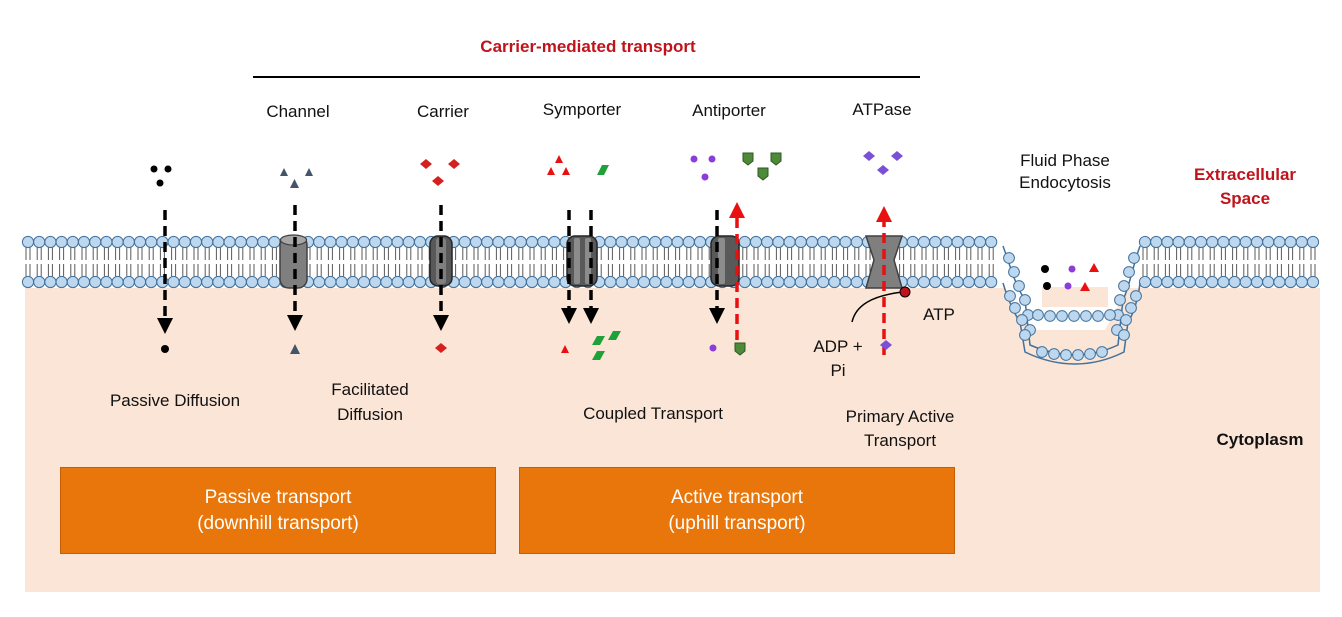 This screenshot has height=617, width=1342. I want to click on antiporter-label: Antiporter, so click(729, 110).